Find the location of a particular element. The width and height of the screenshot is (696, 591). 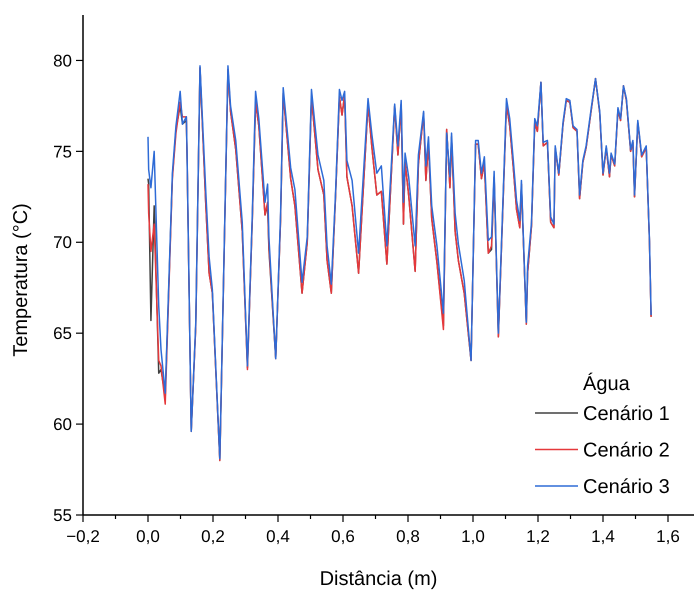

x-tick-label: −0,2 is located at coordinates (83, 536).